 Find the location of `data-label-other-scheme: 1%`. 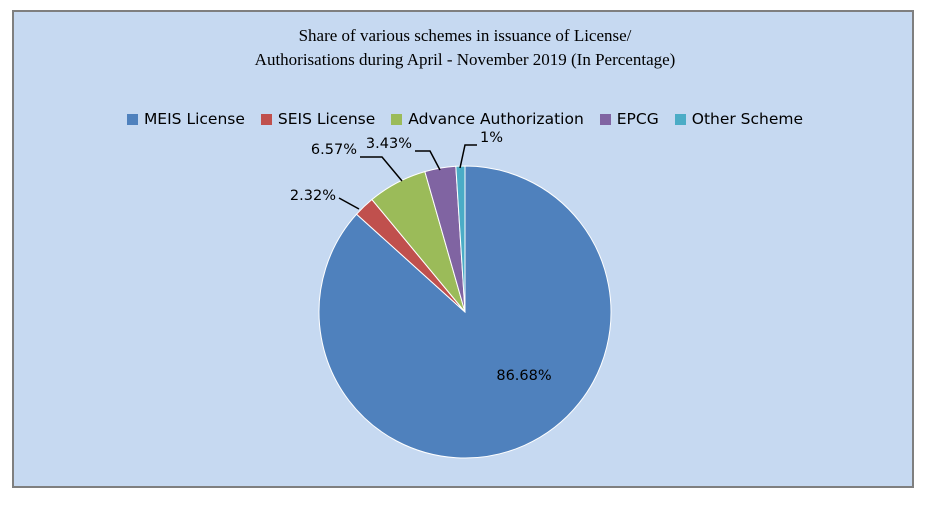

data-label-other-scheme: 1% is located at coordinates (491, 138).